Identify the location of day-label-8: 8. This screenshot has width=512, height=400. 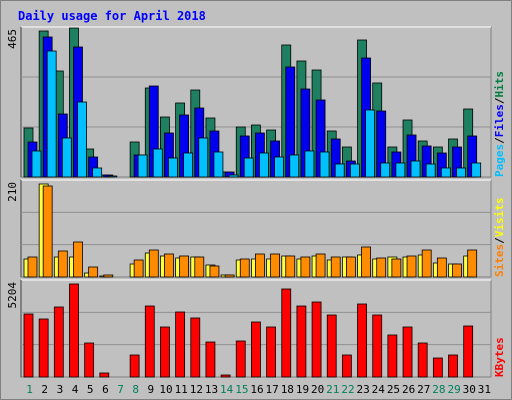
(135, 389).